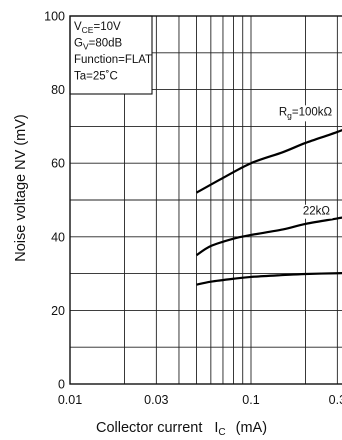  I want to click on condition-line: VCE=10V, so click(97, 28).